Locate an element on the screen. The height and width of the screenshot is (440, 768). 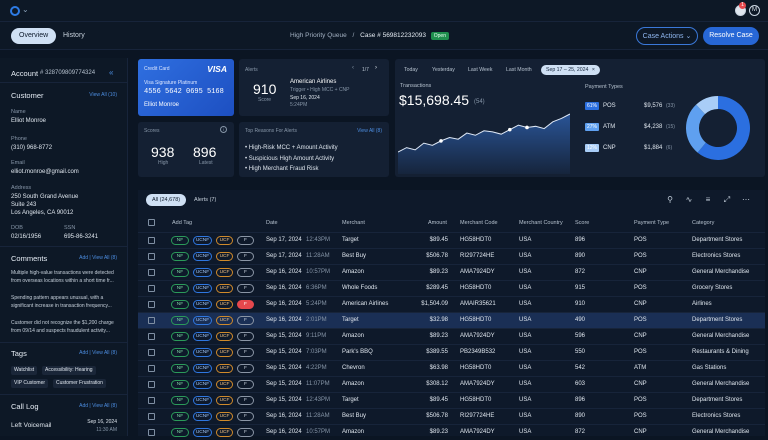
donut-slice-atm is located at coordinates (696, 128).